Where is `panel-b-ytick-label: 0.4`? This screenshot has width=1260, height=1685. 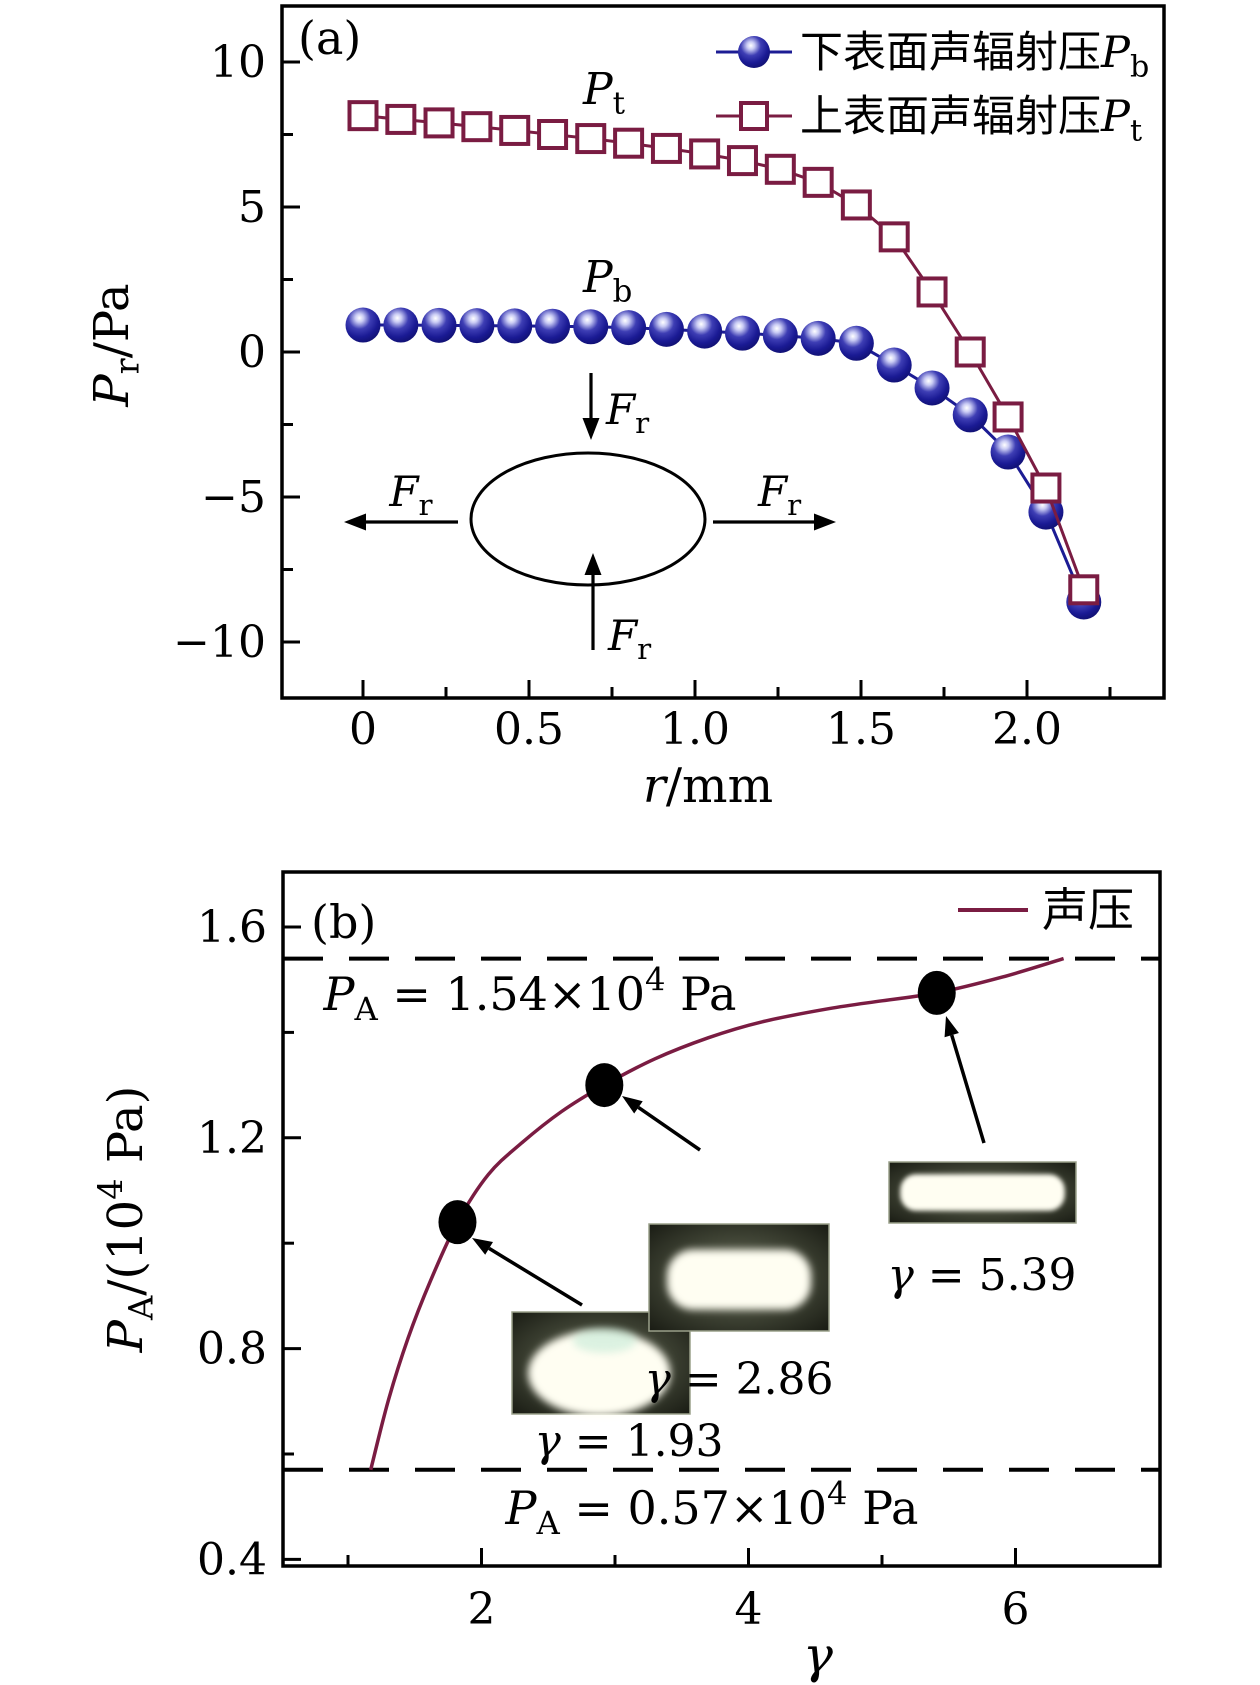
panel-b-ytick-label: 0.4 is located at coordinates (232, 1559).